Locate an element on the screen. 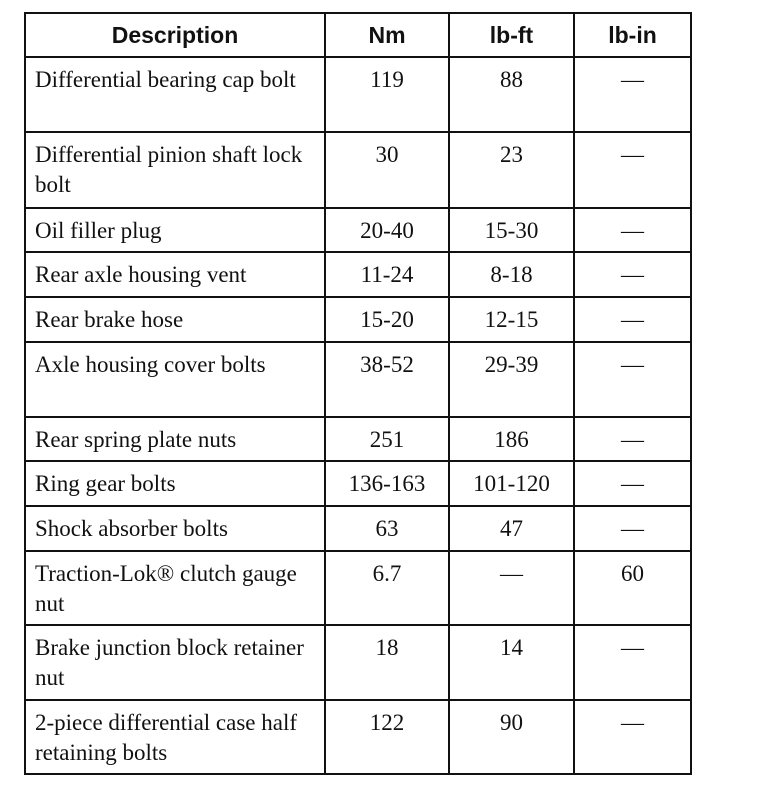 The width and height of the screenshot is (768, 804). header-cell: Nm is located at coordinates (387, 35).